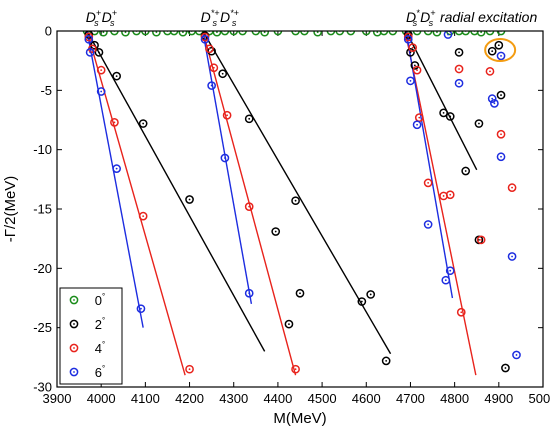  Describe the element at coordinates (91, 336) in the screenshot. I see `legend-box` at that location.